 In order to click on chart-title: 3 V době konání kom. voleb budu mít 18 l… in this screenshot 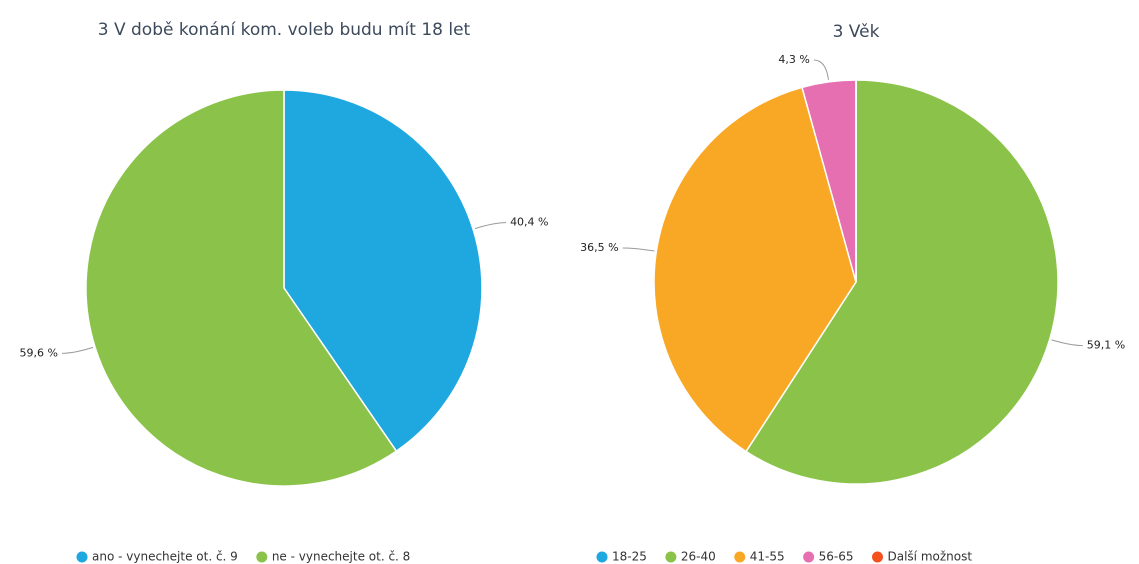, I will do `click(284, 30)`.